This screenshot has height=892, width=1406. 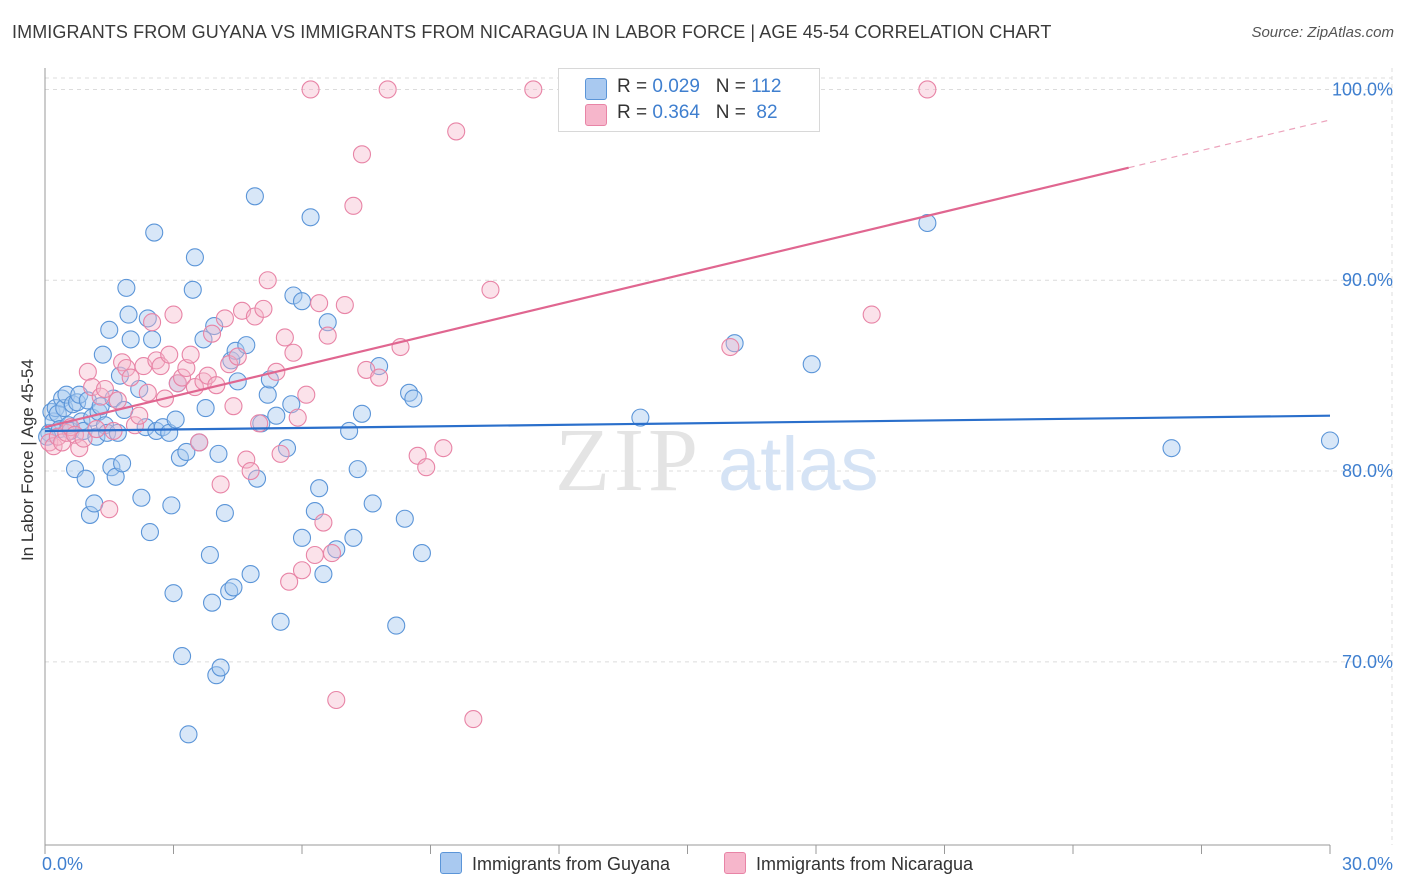 What do you see at coordinates (764, 112) in the screenshot?
I see `nicaragua-n-value: 82` at bounding box center [764, 112].